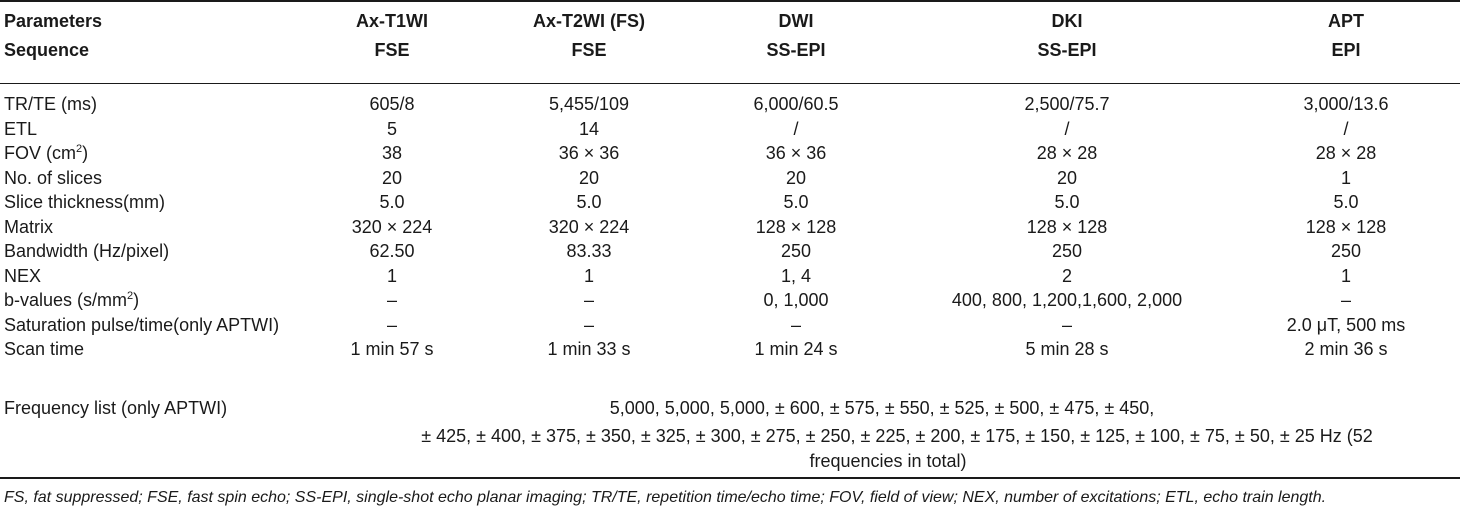 This screenshot has width=1460, height=516. What do you see at coordinates (888, 461) in the screenshot?
I see `frequency-line-3: frequencies in total)` at bounding box center [888, 461].